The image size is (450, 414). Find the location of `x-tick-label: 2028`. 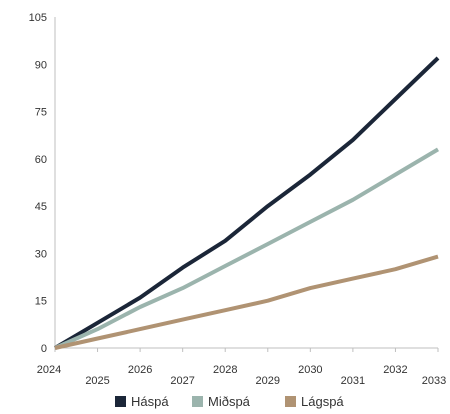

x-tick-label: 2028 is located at coordinates (225, 370).